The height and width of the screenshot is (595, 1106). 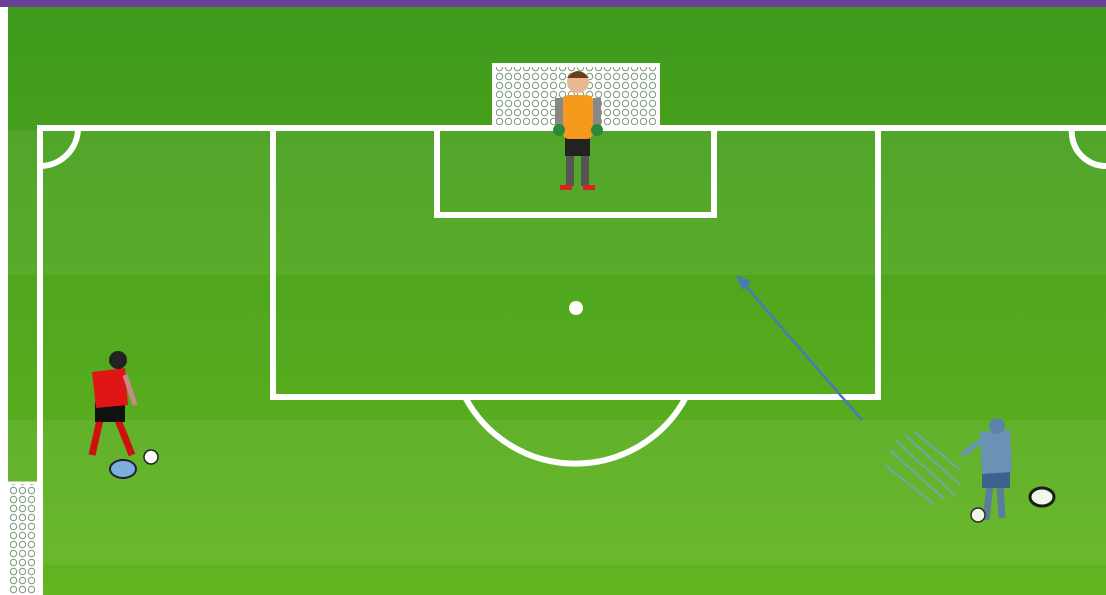 What do you see at coordinates (123, 415) in the screenshot?
I see `red-player` at bounding box center [123, 415].